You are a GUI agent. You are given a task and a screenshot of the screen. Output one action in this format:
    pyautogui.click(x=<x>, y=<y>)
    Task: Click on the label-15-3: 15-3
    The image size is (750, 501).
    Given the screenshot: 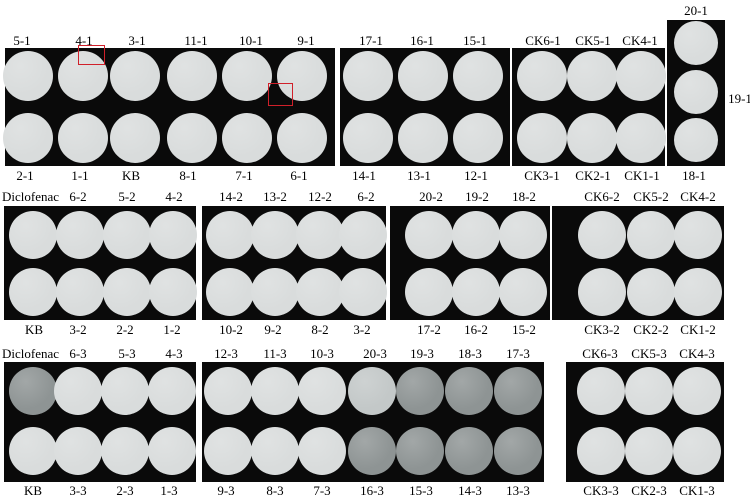 What is the action you would take?
    pyautogui.click(x=421, y=490)
    